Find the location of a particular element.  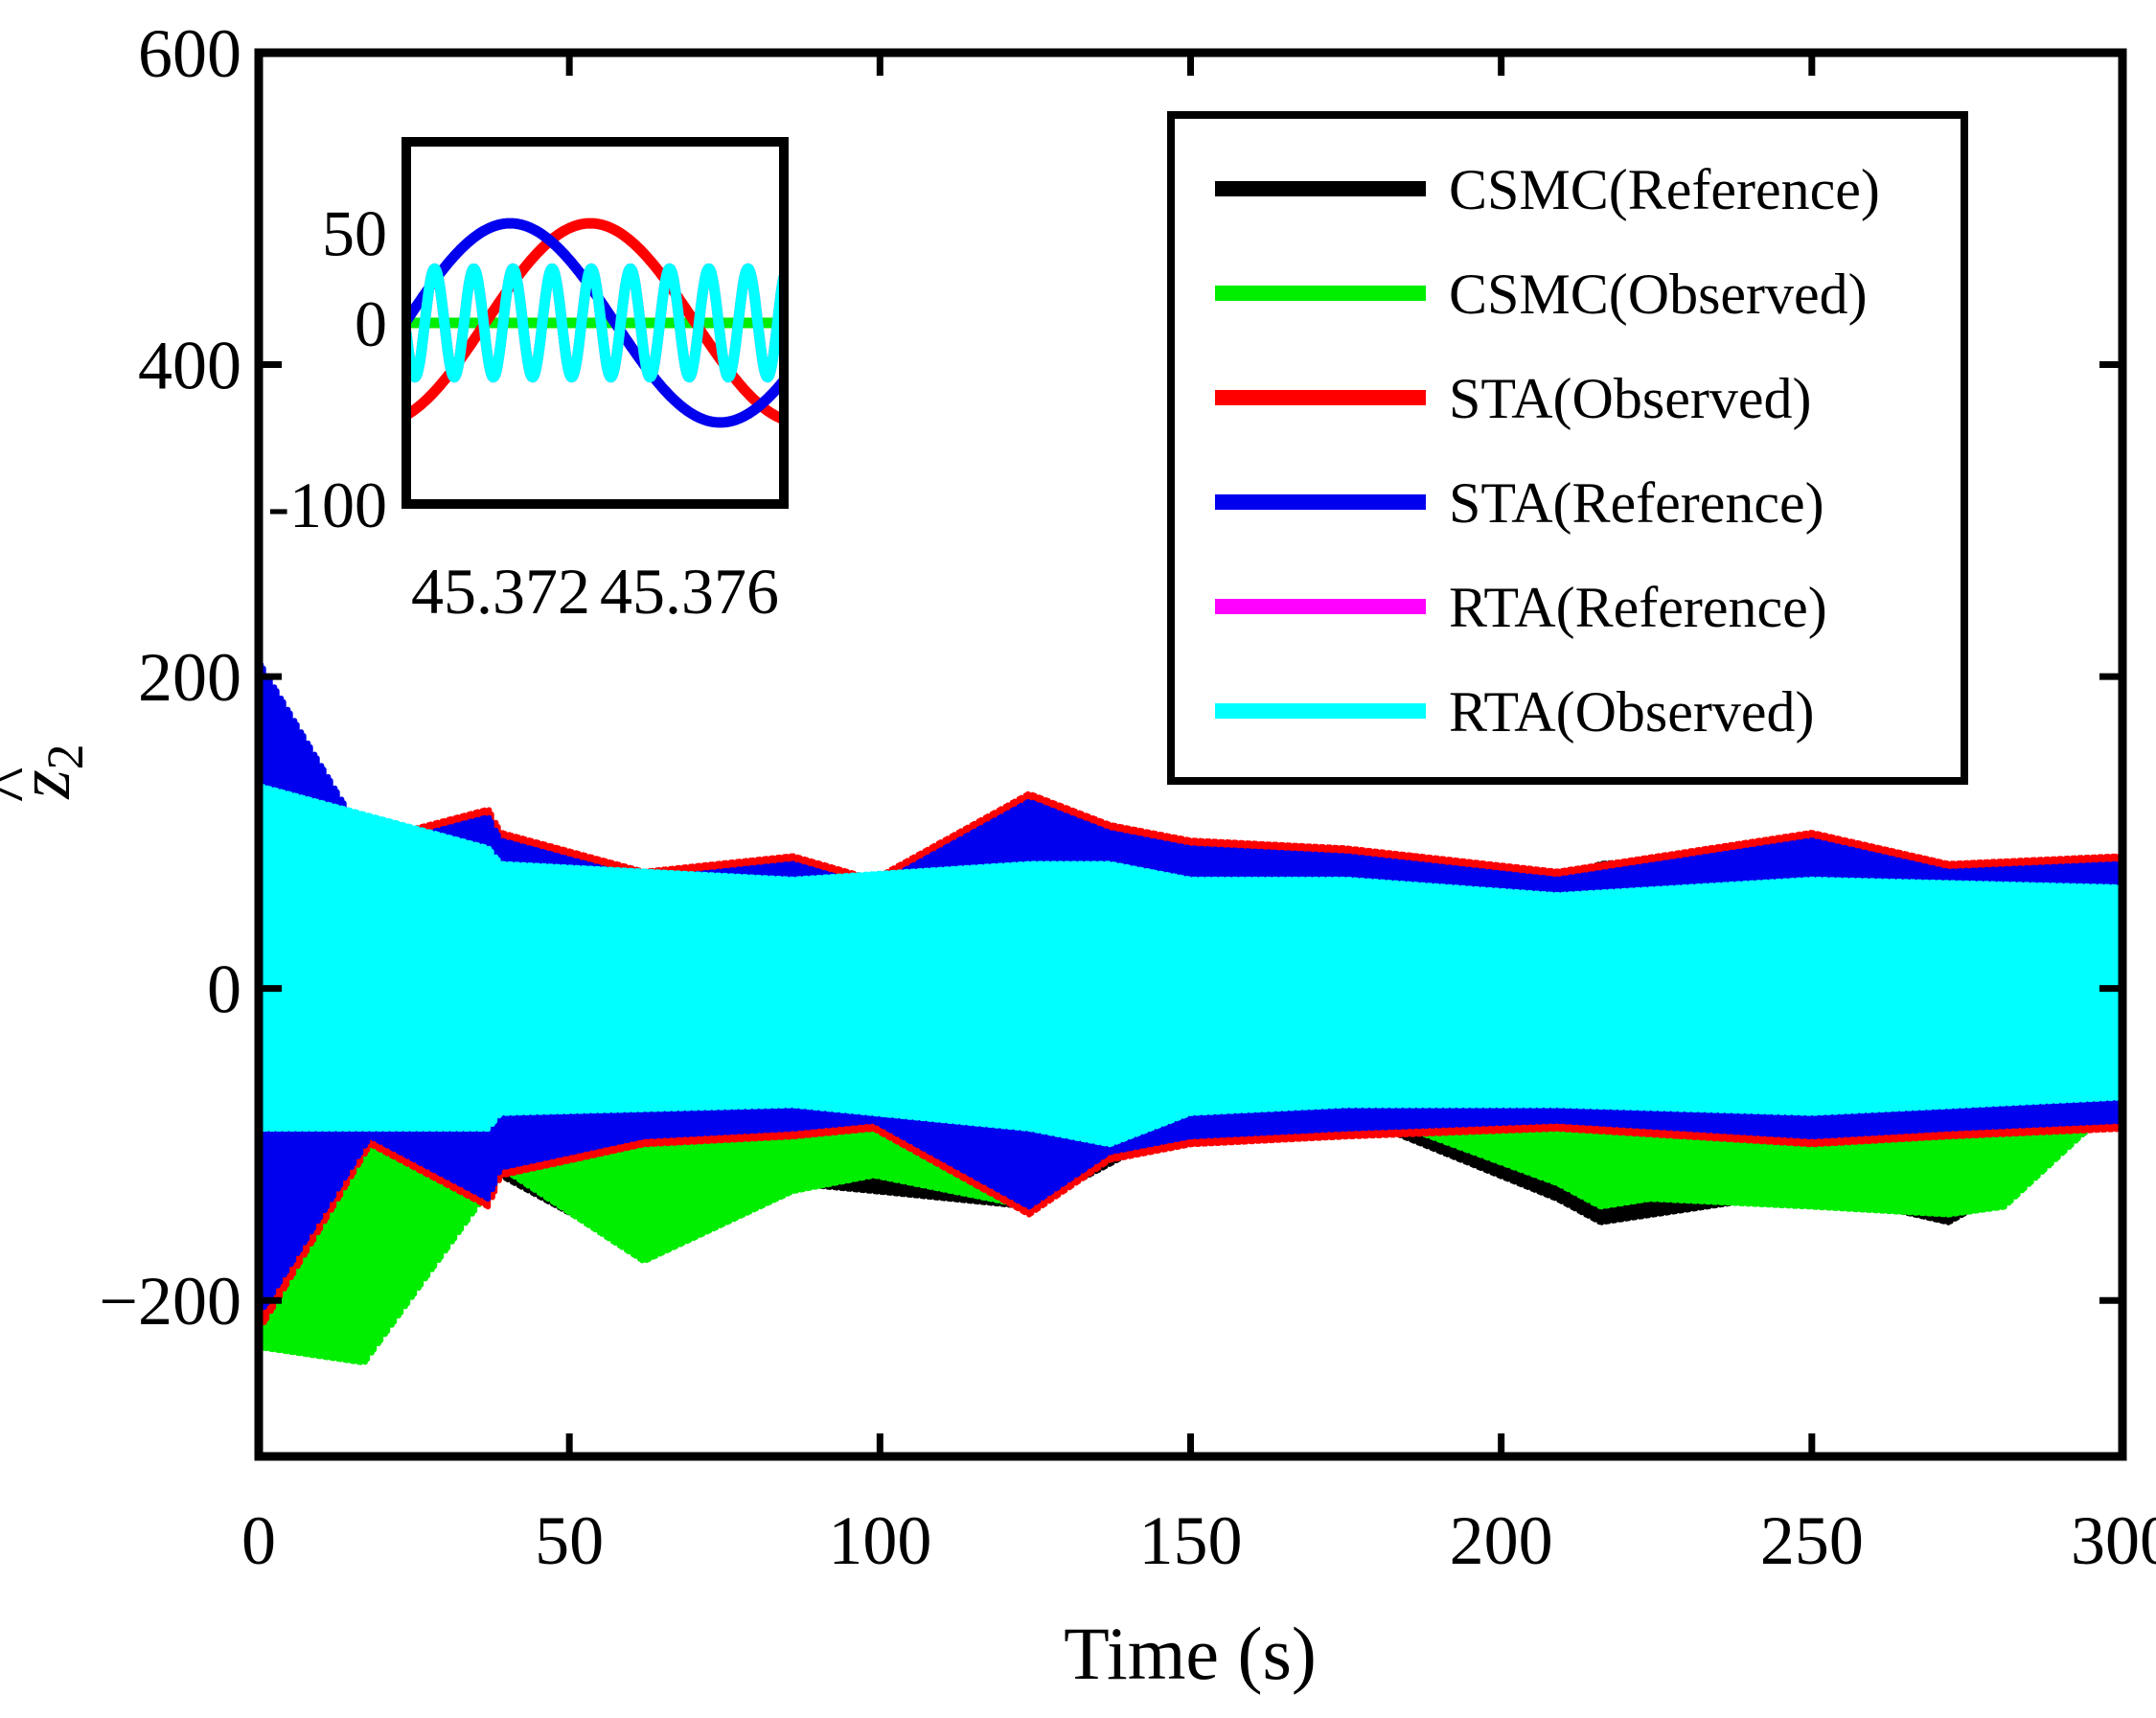

inset-axis-ticks: -100 0 50 45.372 45.376 is located at coordinates (523, 413).